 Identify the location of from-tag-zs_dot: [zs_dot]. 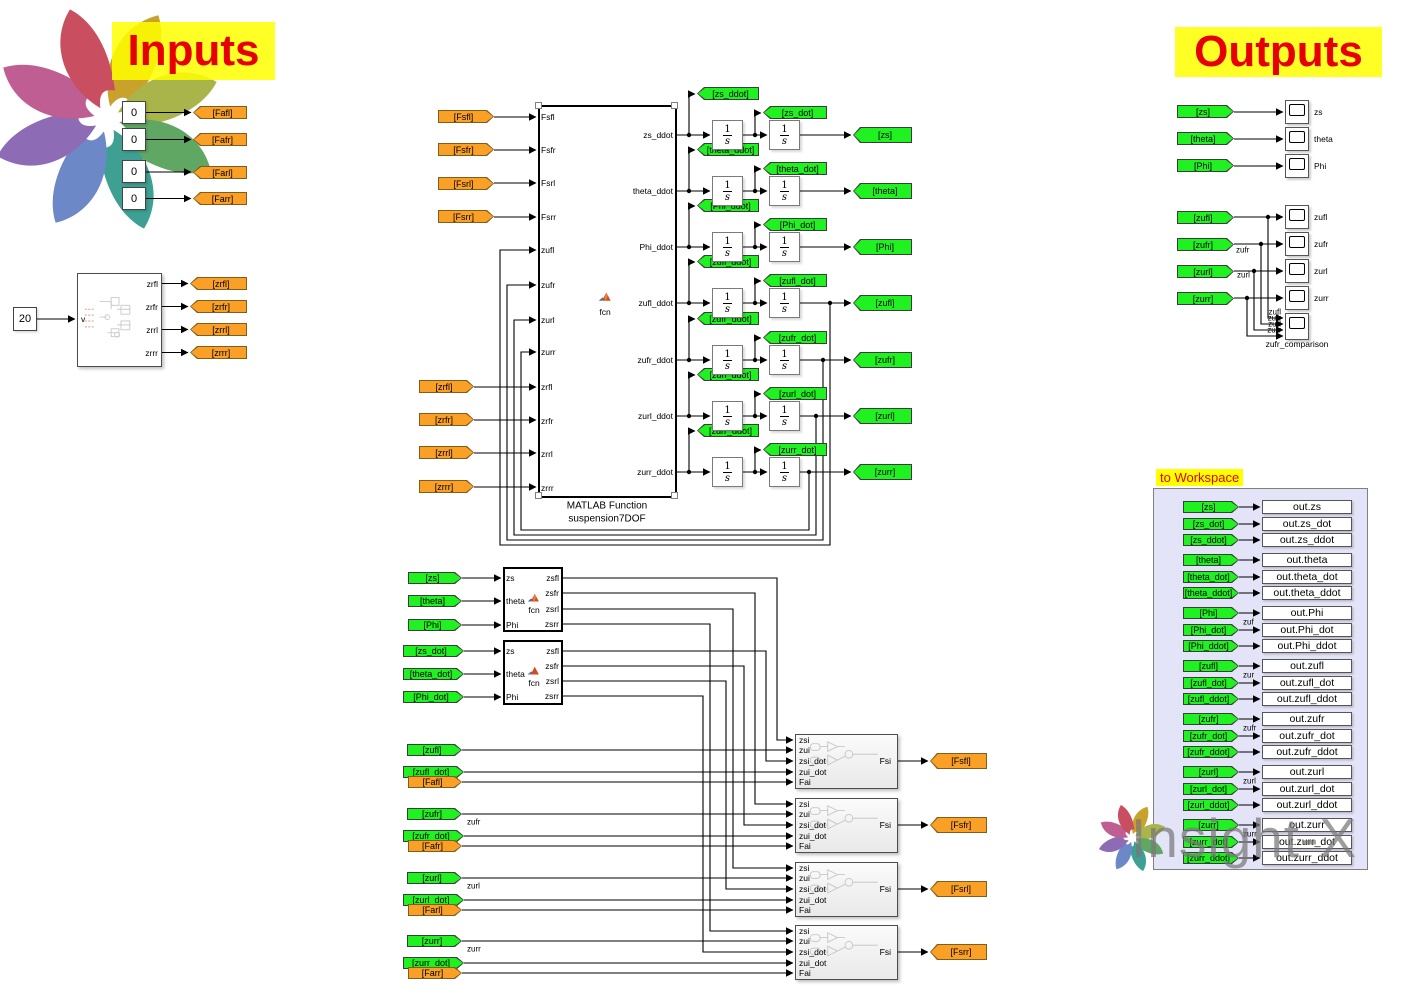
(1211, 524).